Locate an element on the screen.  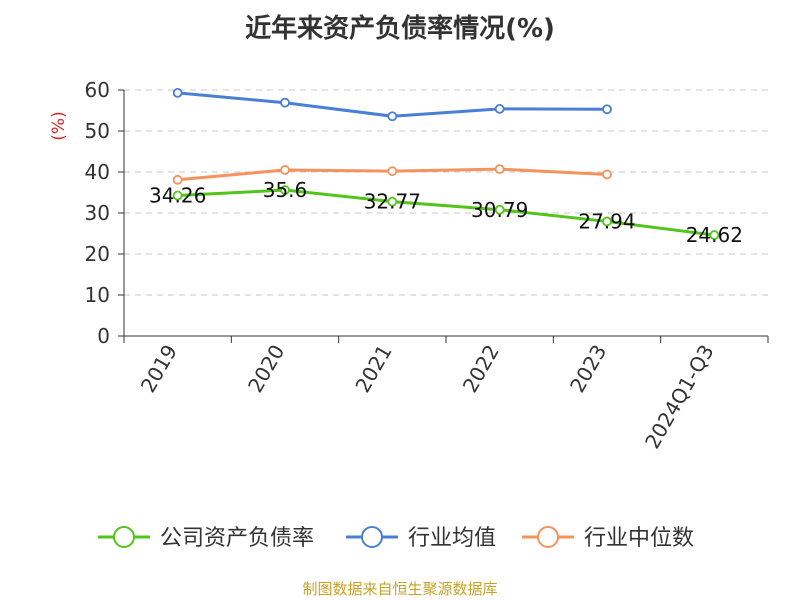
data-label: 24.62 is located at coordinates (714, 235).